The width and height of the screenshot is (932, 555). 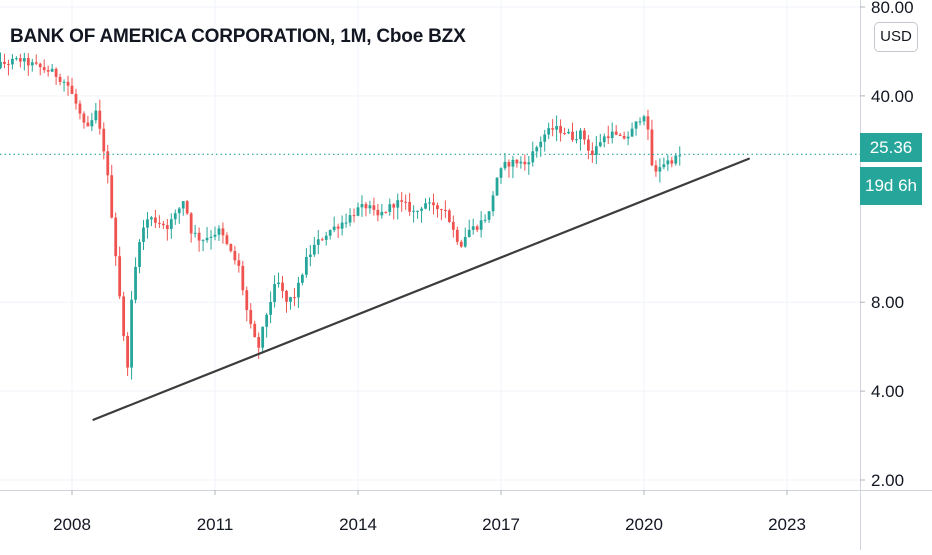 What do you see at coordinates (892, 8) in the screenshot?
I see `y-tick-label: 80.00` at bounding box center [892, 8].